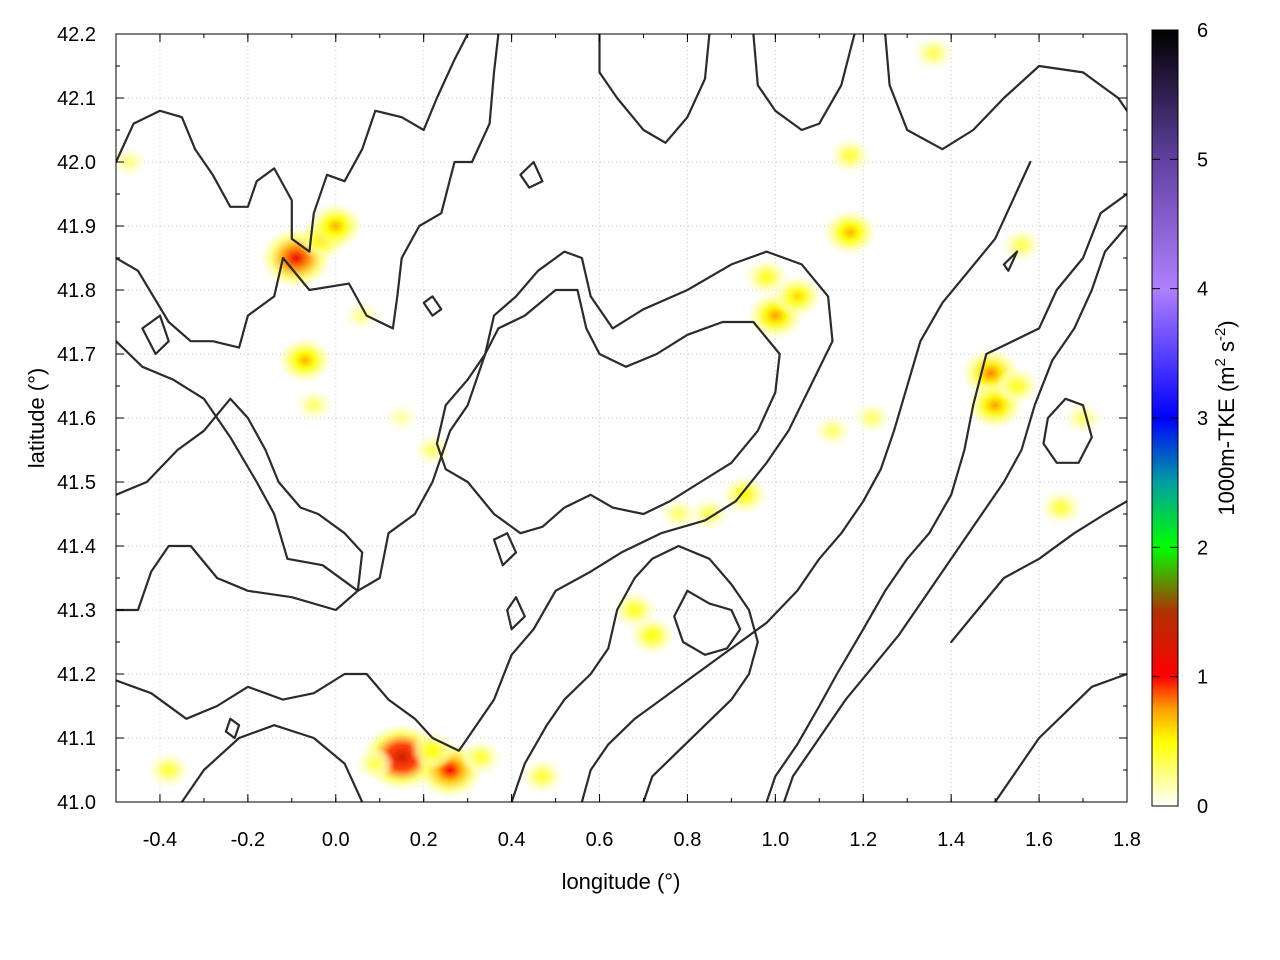 Image resolution: width=1280 pixels, height=960 pixels. Describe the element at coordinates (76, 419) in the screenshot. I see `y-tick-label: 41.6` at that location.